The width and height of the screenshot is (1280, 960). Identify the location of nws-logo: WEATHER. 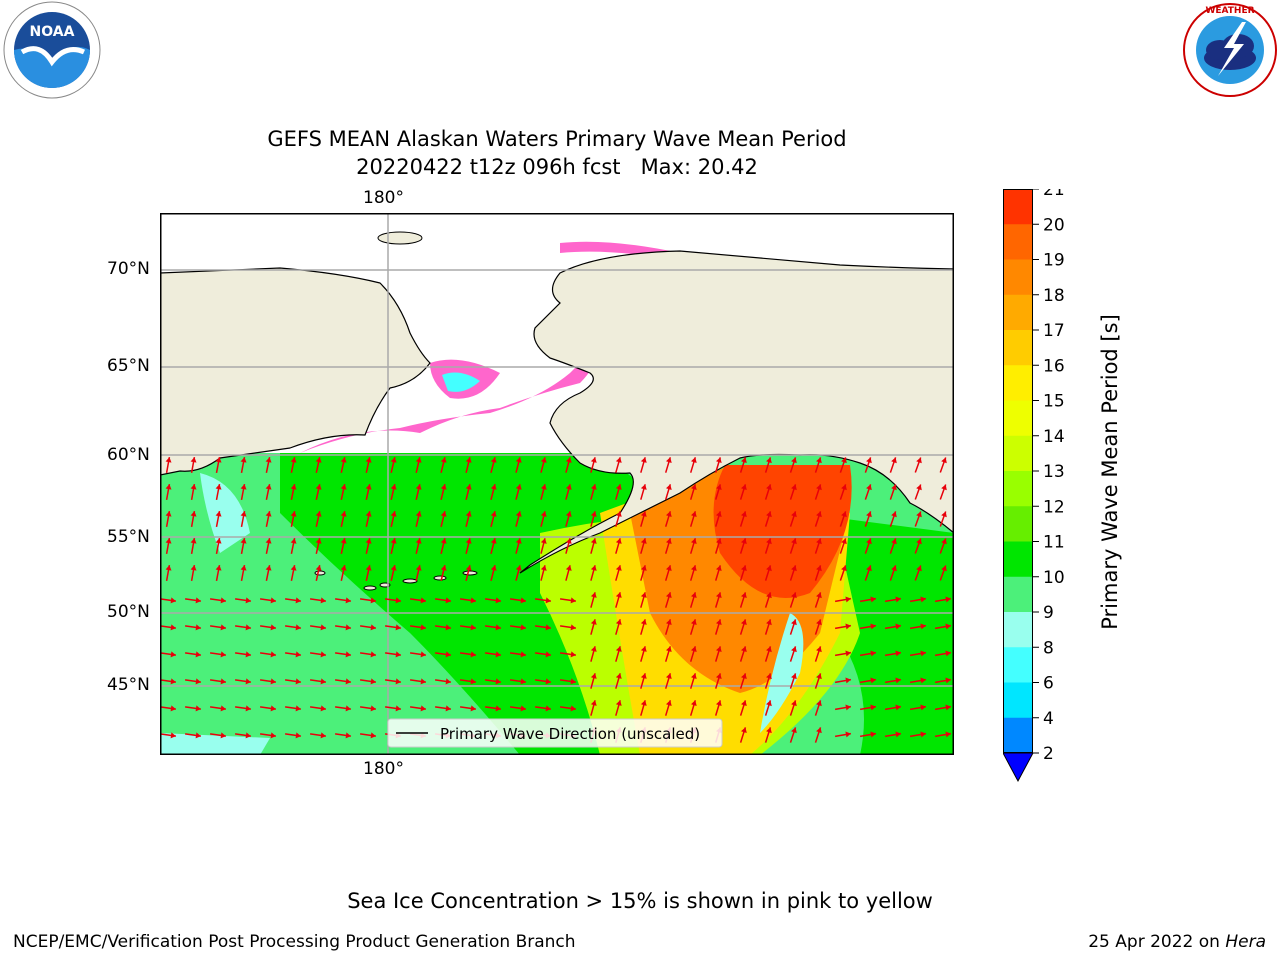
(1230, 50).